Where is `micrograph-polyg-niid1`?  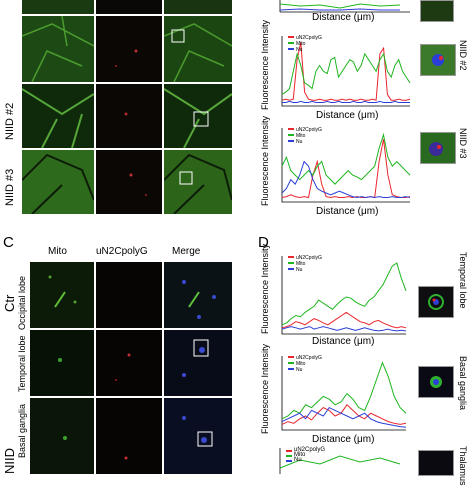
micrograph-polyg-niid1 is located at coordinates (129, 49).